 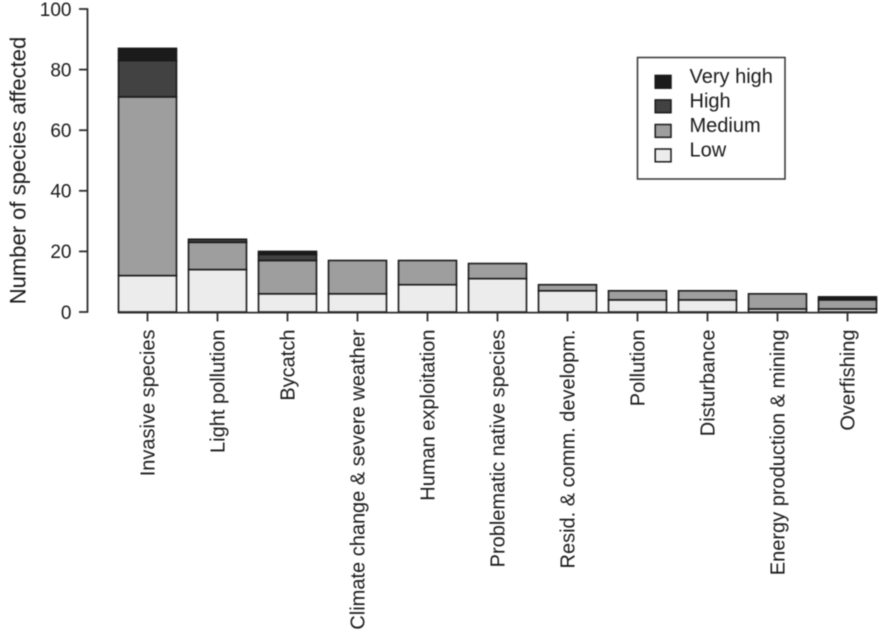 What do you see at coordinates (731, 77) in the screenshot?
I see `svg-text: Very high` at bounding box center [731, 77].